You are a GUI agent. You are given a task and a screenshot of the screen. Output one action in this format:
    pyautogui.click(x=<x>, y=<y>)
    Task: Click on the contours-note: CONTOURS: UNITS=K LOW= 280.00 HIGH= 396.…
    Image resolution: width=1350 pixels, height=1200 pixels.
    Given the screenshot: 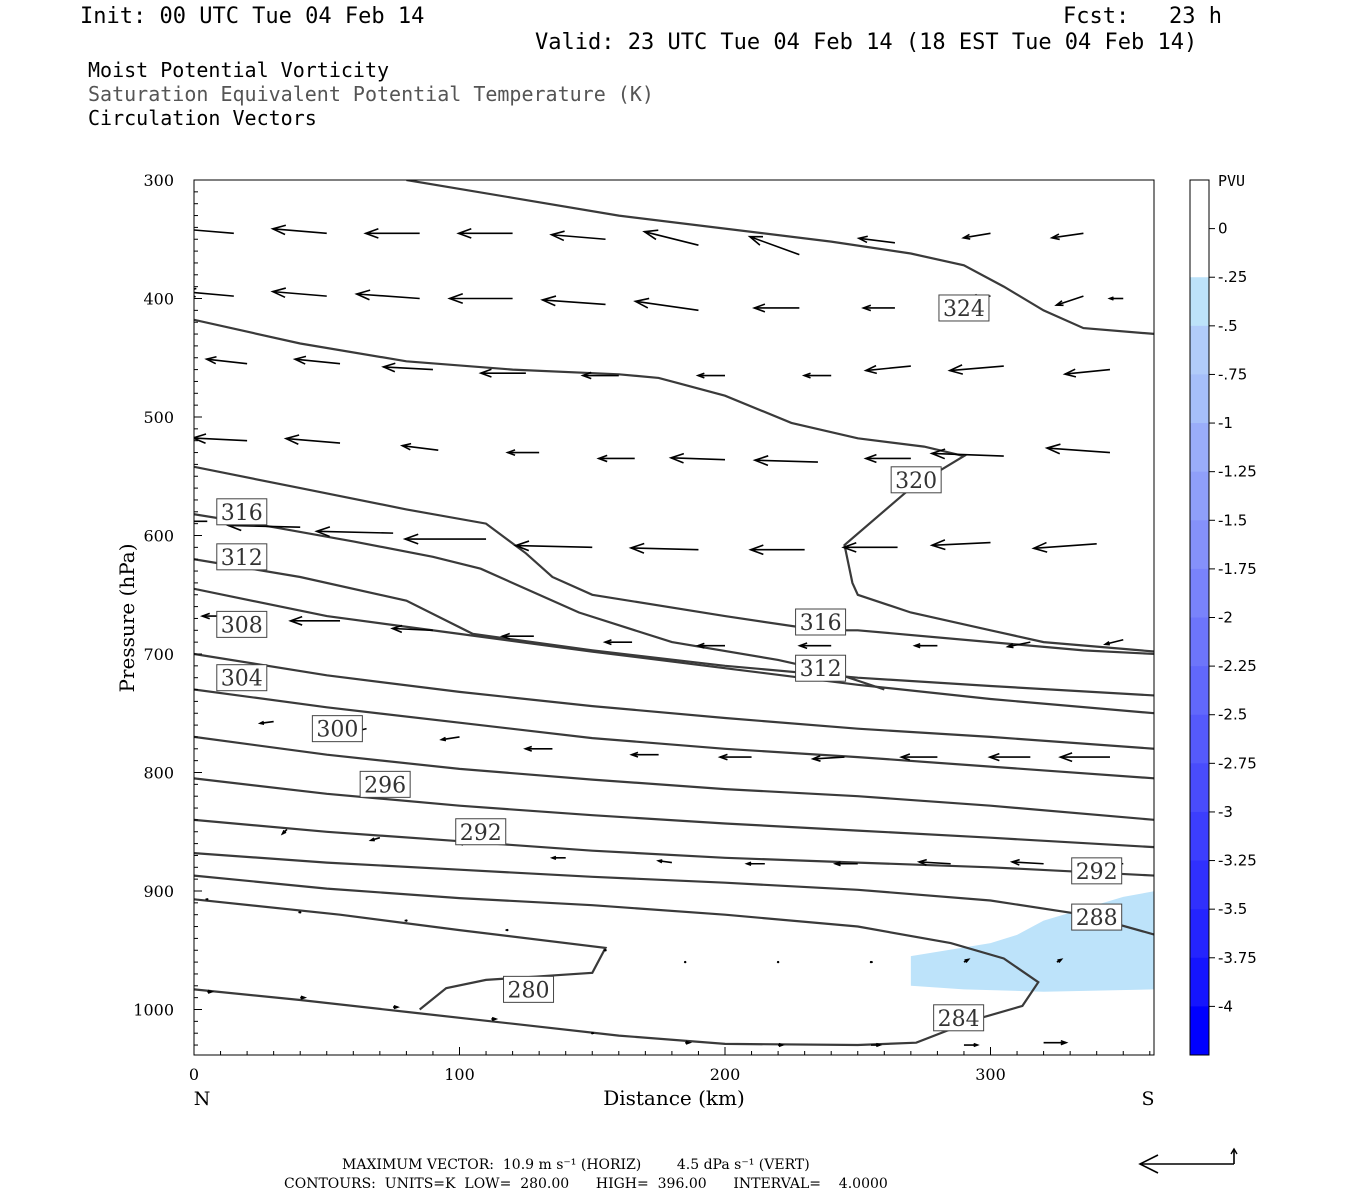 What is the action you would take?
    pyautogui.click(x=586, y=1184)
    